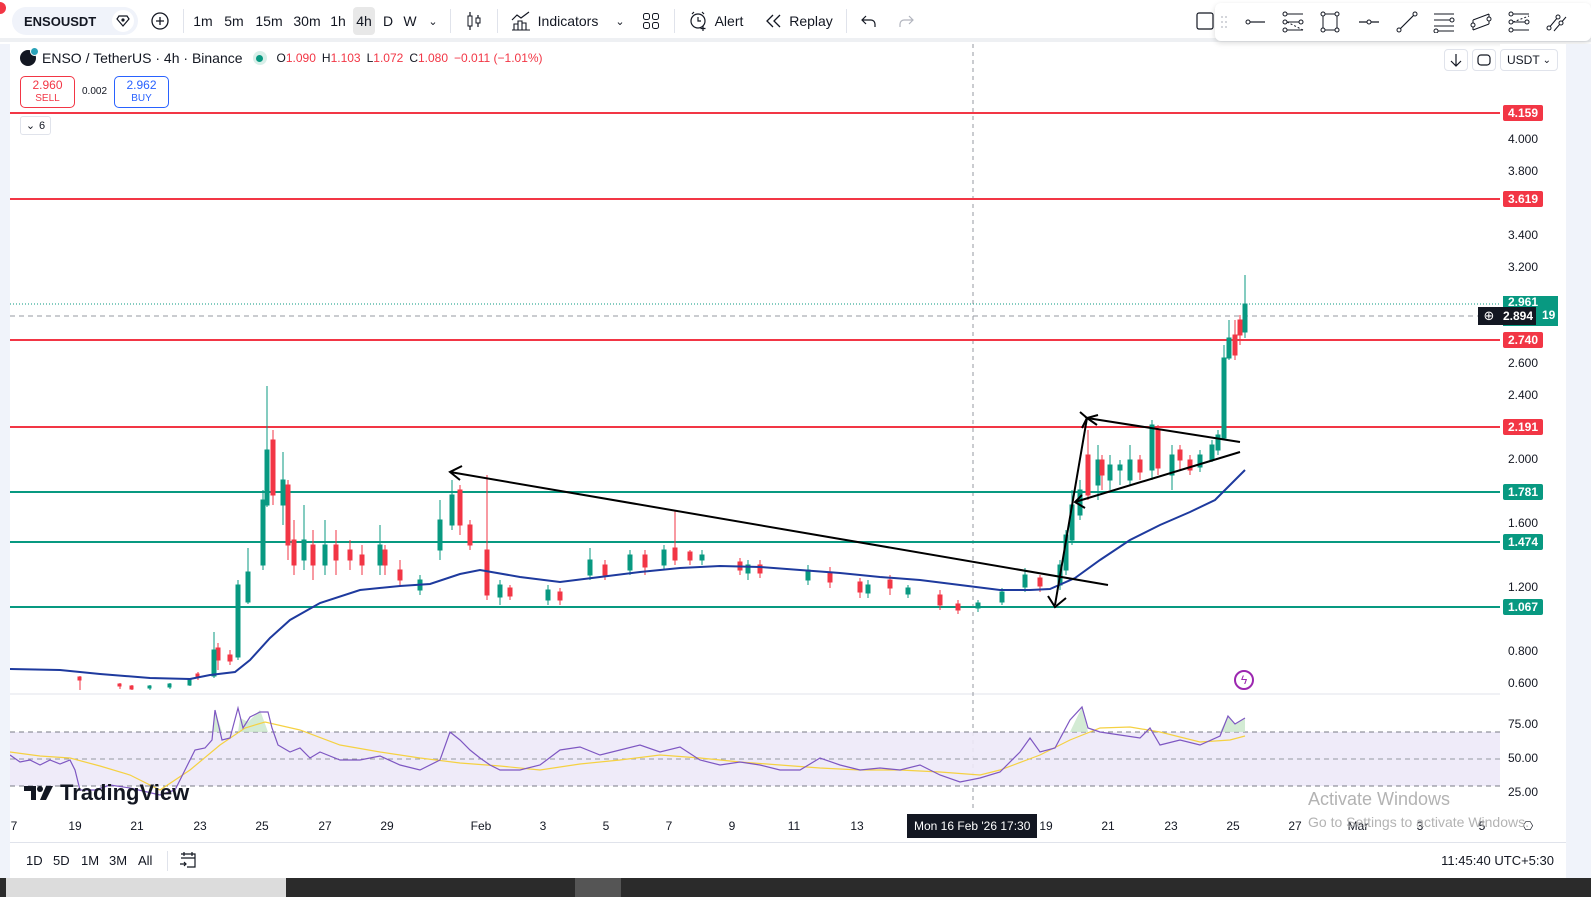 The width and height of the screenshot is (1591, 897). I want to click on bottom-toolbar: 1D 5D 1M 3M All 11:45:40 UTC+5:30, so click(788, 860).